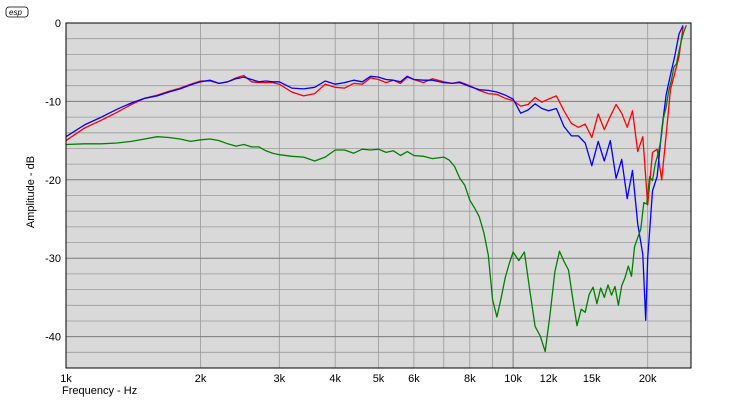  Describe the element at coordinates (379, 379) in the screenshot. I see `x-tick-label: 5k` at that location.